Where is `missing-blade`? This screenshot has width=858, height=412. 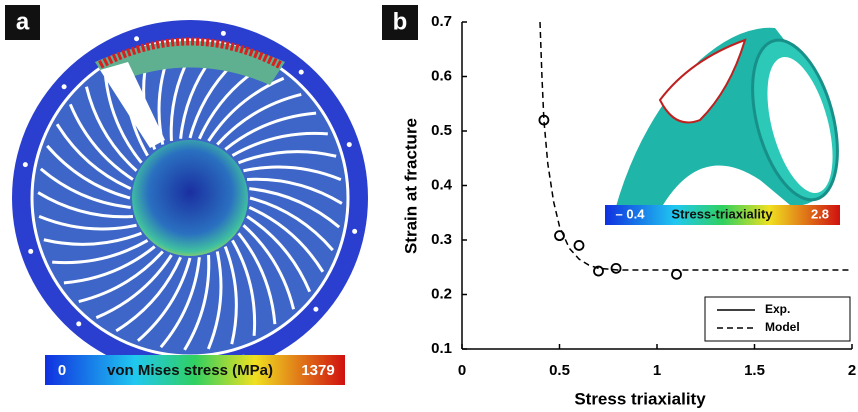
missing-blade is located at coordinates (132, 105).